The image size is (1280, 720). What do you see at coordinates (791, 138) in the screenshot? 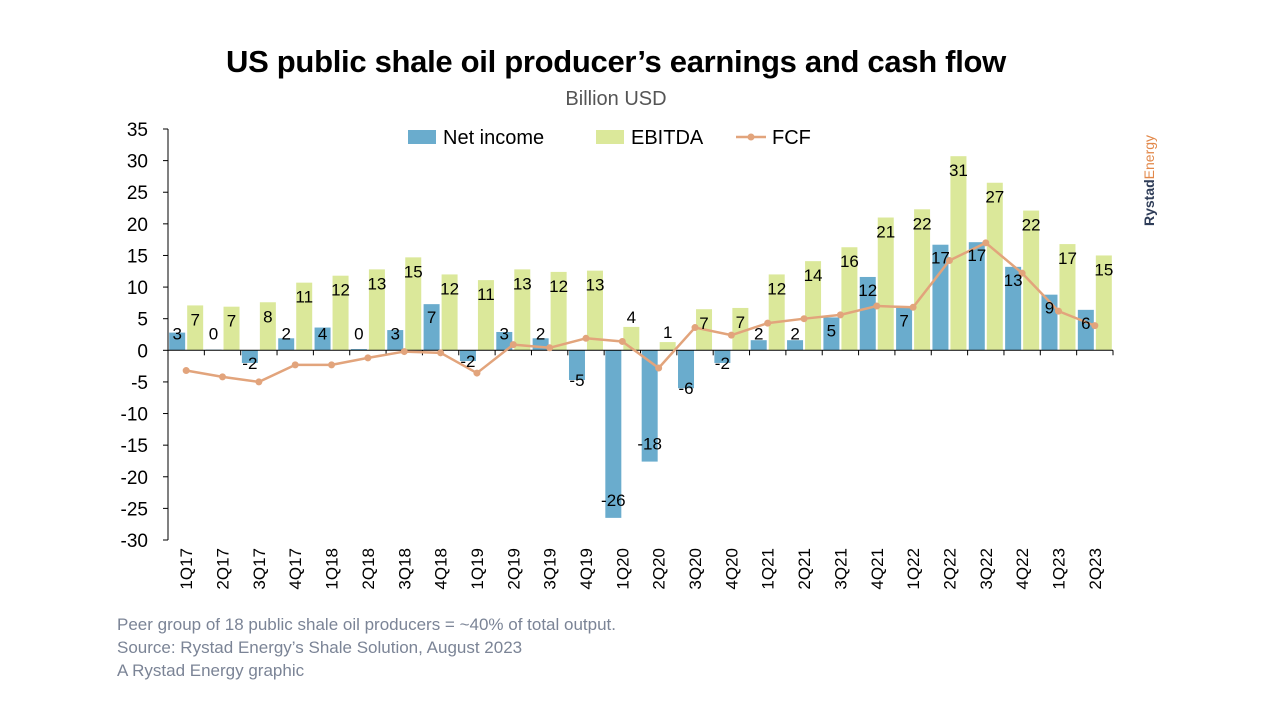
I see `legend-label-fcf: FCF` at bounding box center [791, 138].